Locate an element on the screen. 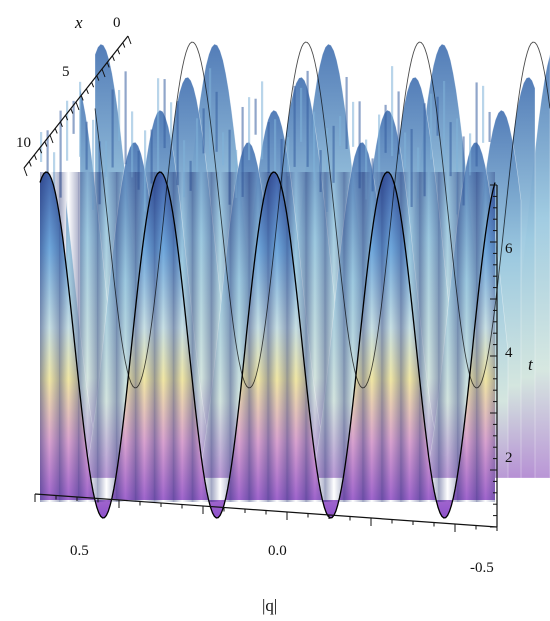 Image resolution: width=550 pixels, height=621 pixels. t-axis: 2 4 6 t is located at coordinates (512, 356).